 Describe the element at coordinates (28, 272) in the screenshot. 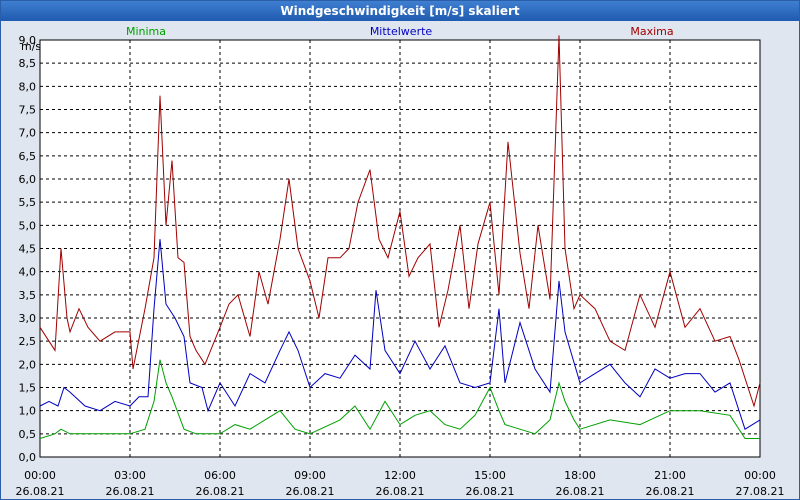

I see `y-tick-label: 4,0` at that location.